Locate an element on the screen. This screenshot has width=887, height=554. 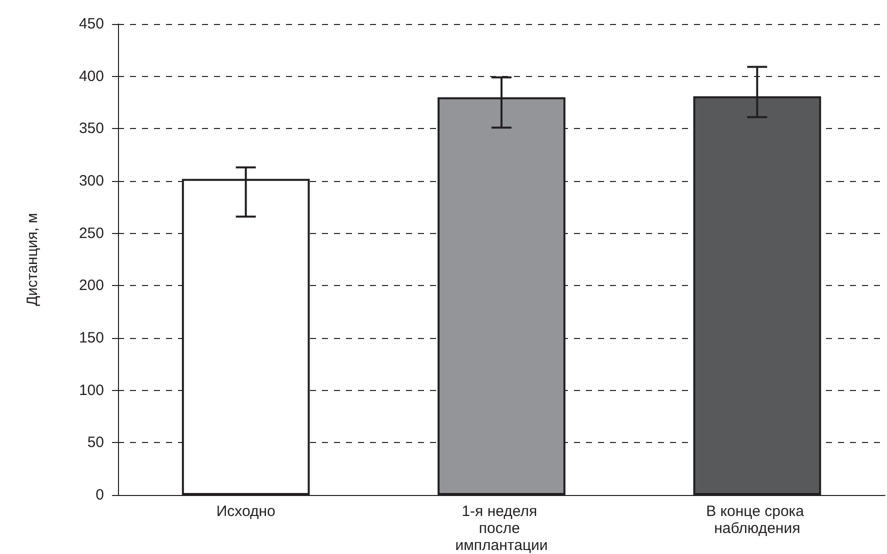
y-tick-label: 200 is located at coordinates (91, 285).